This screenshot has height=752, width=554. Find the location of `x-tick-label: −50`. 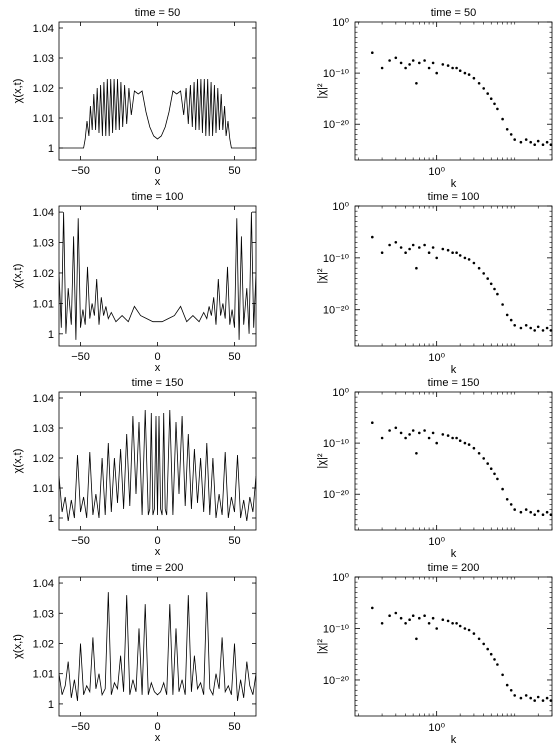

x-tick-label: −50 is located at coordinates (80, 357).